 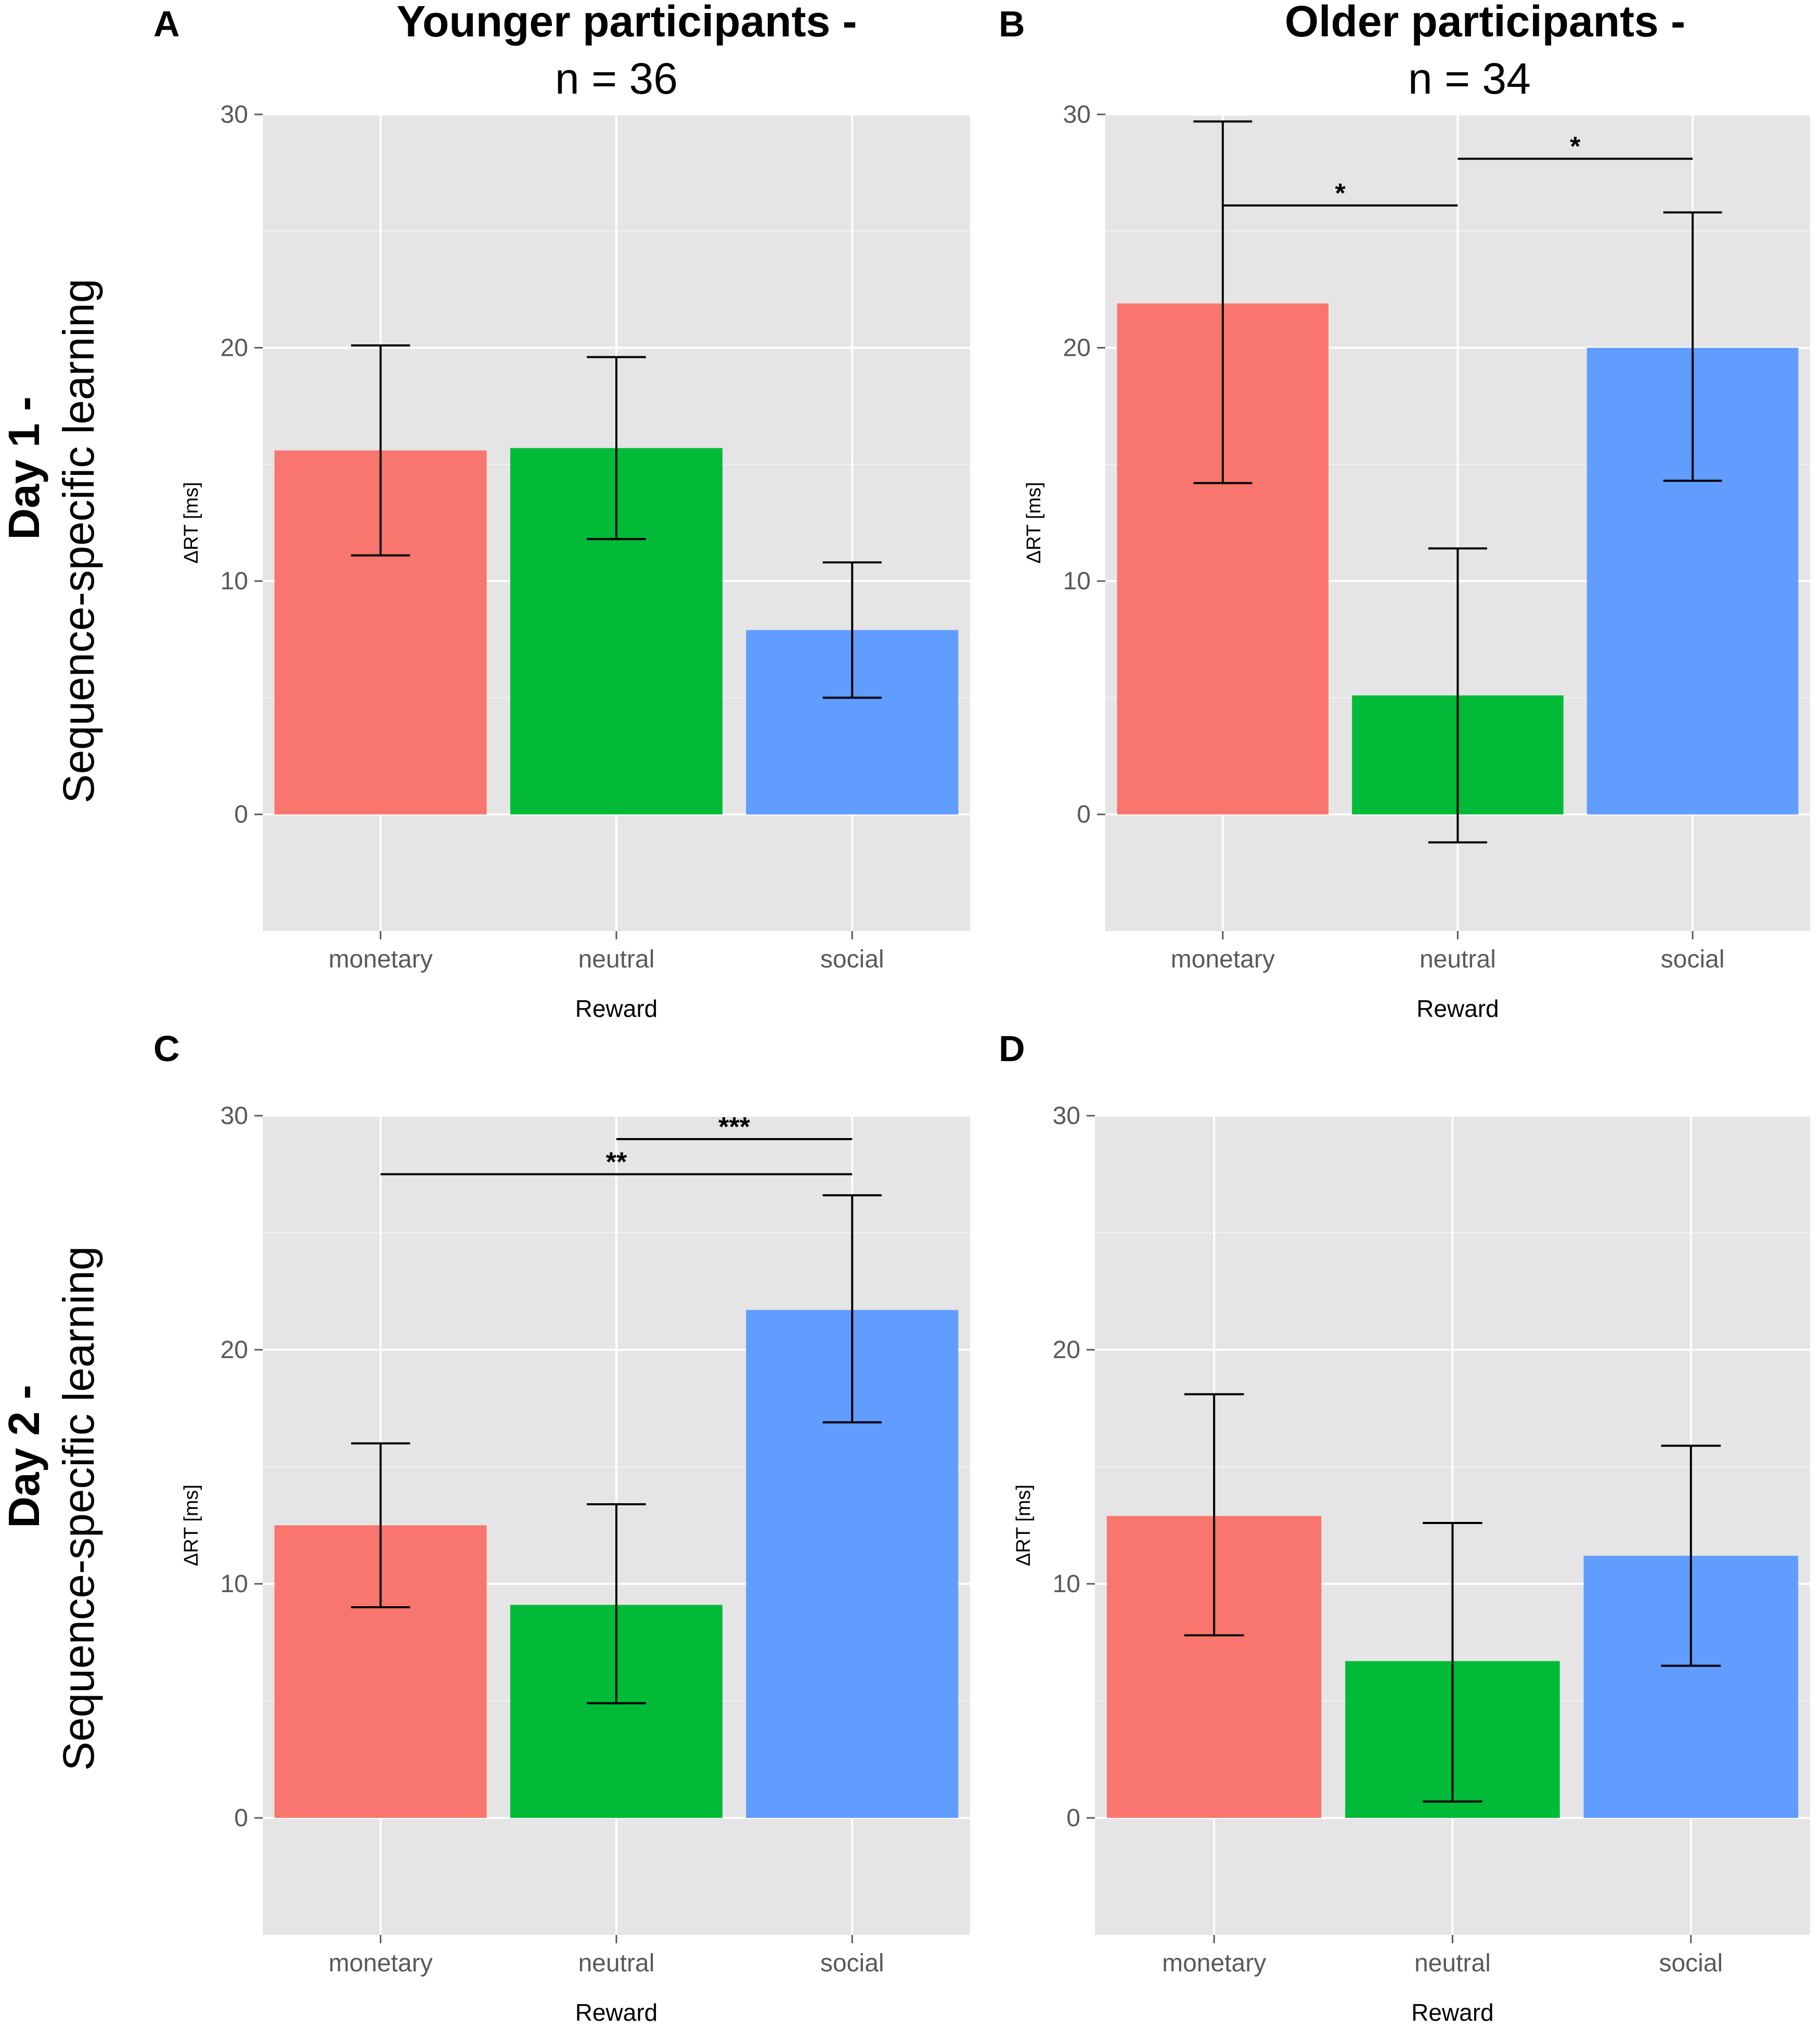 I want to click on col-title-older: Older participants -, so click(x=1485, y=23).